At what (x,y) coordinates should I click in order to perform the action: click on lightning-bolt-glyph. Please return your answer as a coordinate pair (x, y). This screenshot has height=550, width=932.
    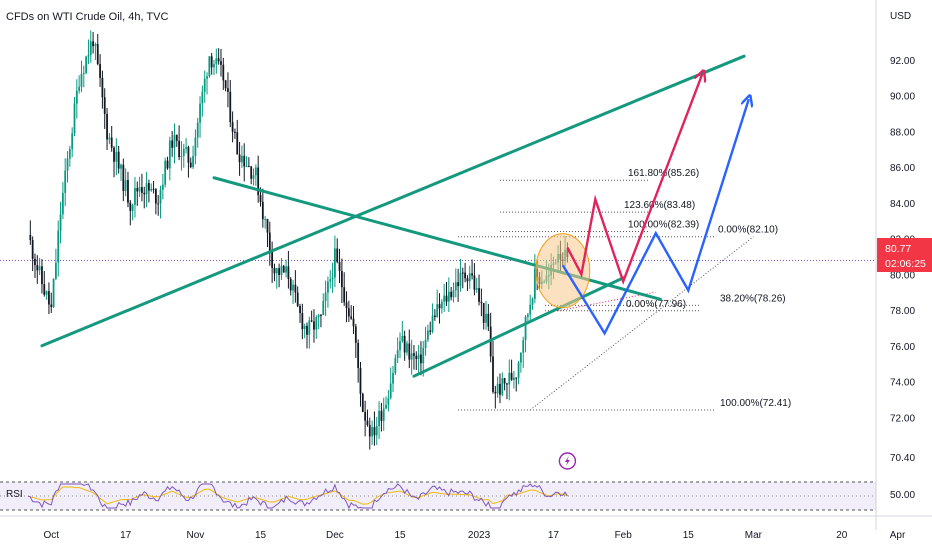
    Looking at the image, I should click on (567, 461).